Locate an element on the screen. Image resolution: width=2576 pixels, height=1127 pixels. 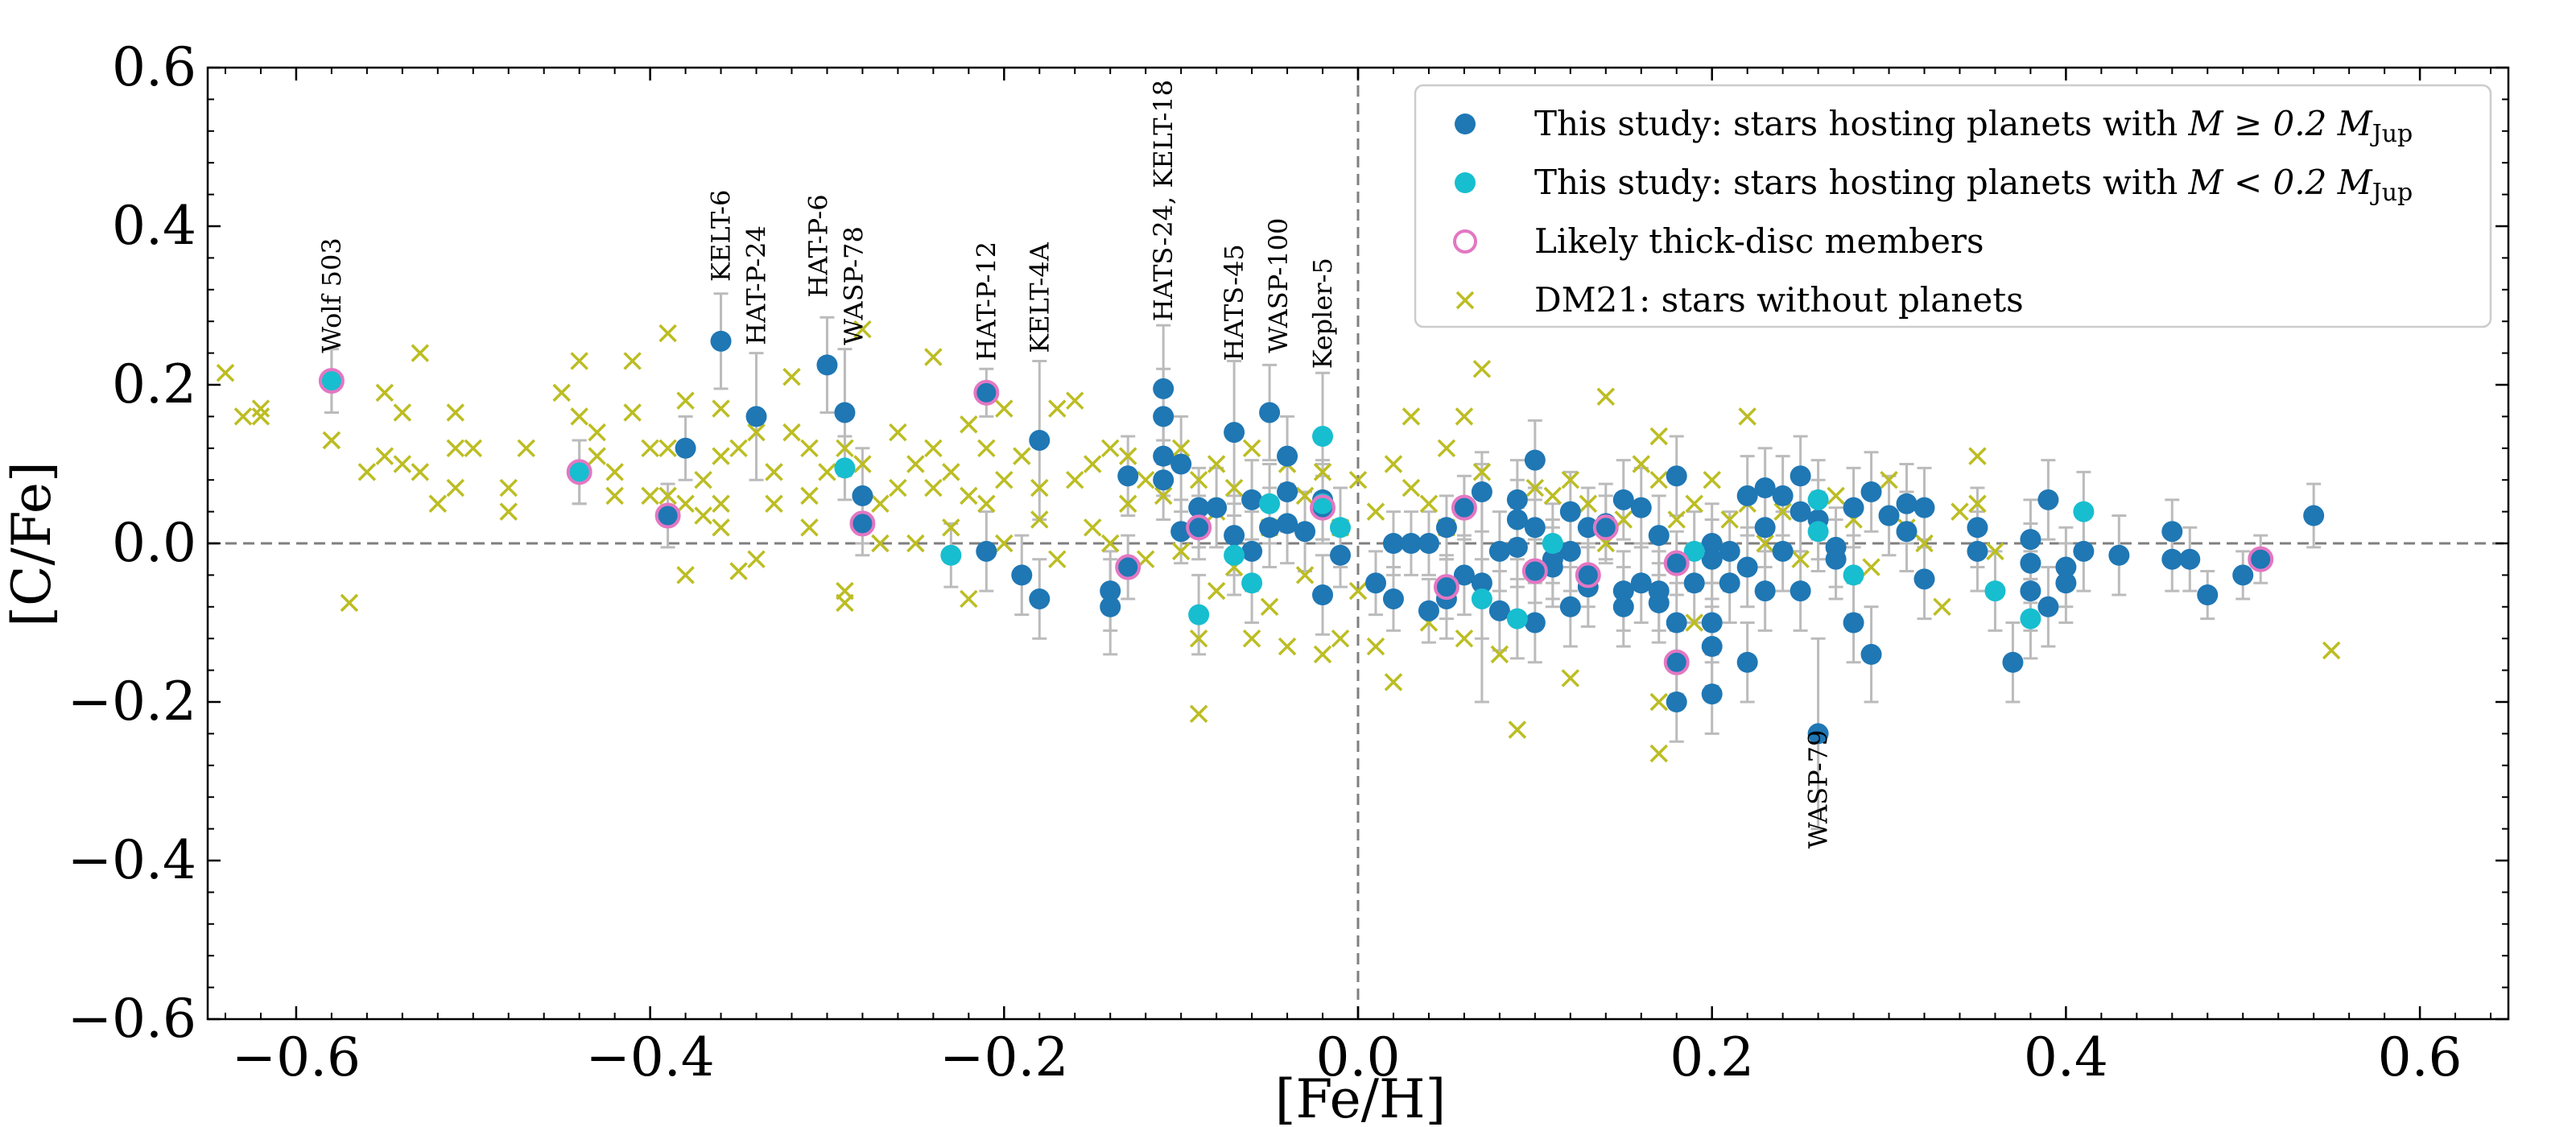
x-tick-label: 0.2 is located at coordinates (1712, 1057).